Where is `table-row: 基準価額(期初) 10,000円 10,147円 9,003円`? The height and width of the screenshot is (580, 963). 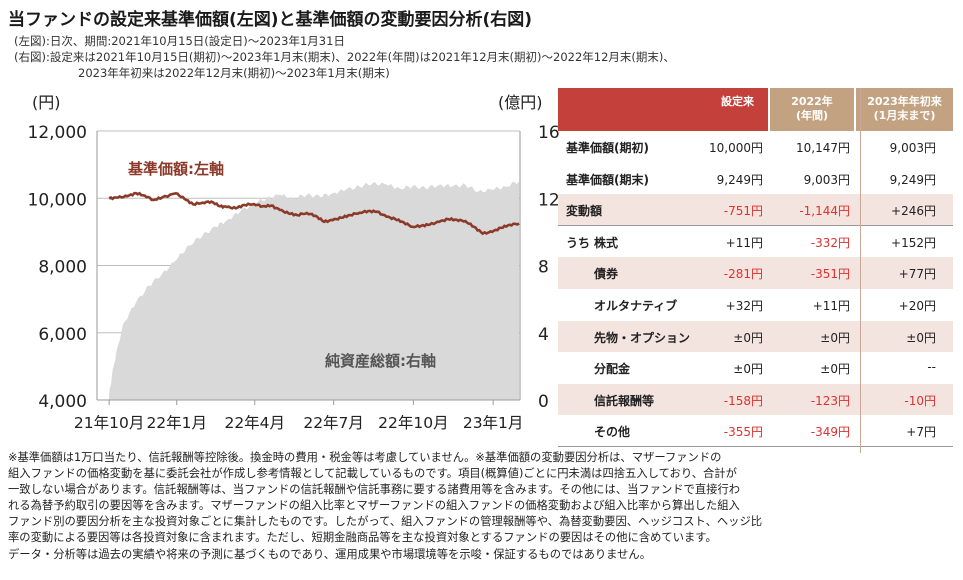 table-row: 基準価額(期初) 10,000円 10,147円 9,003円 is located at coordinates (755, 147).